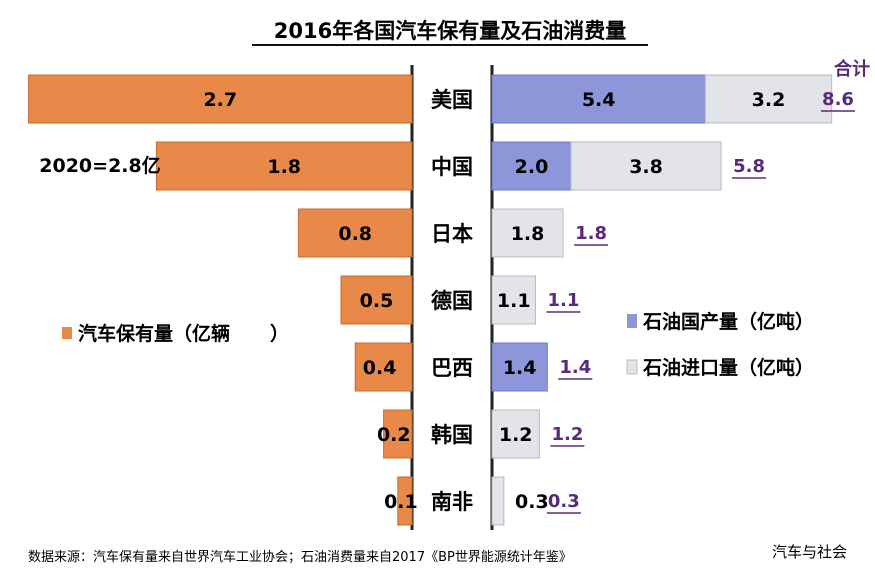 The image size is (875, 570). I want to click on vehicle-value-label: 0.4, so click(380, 368).